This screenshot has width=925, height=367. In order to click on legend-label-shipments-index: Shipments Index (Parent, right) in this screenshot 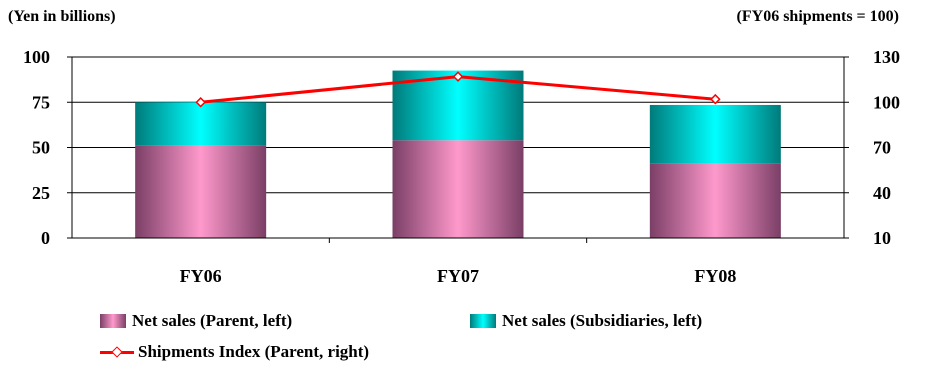, I will do `click(253, 352)`.